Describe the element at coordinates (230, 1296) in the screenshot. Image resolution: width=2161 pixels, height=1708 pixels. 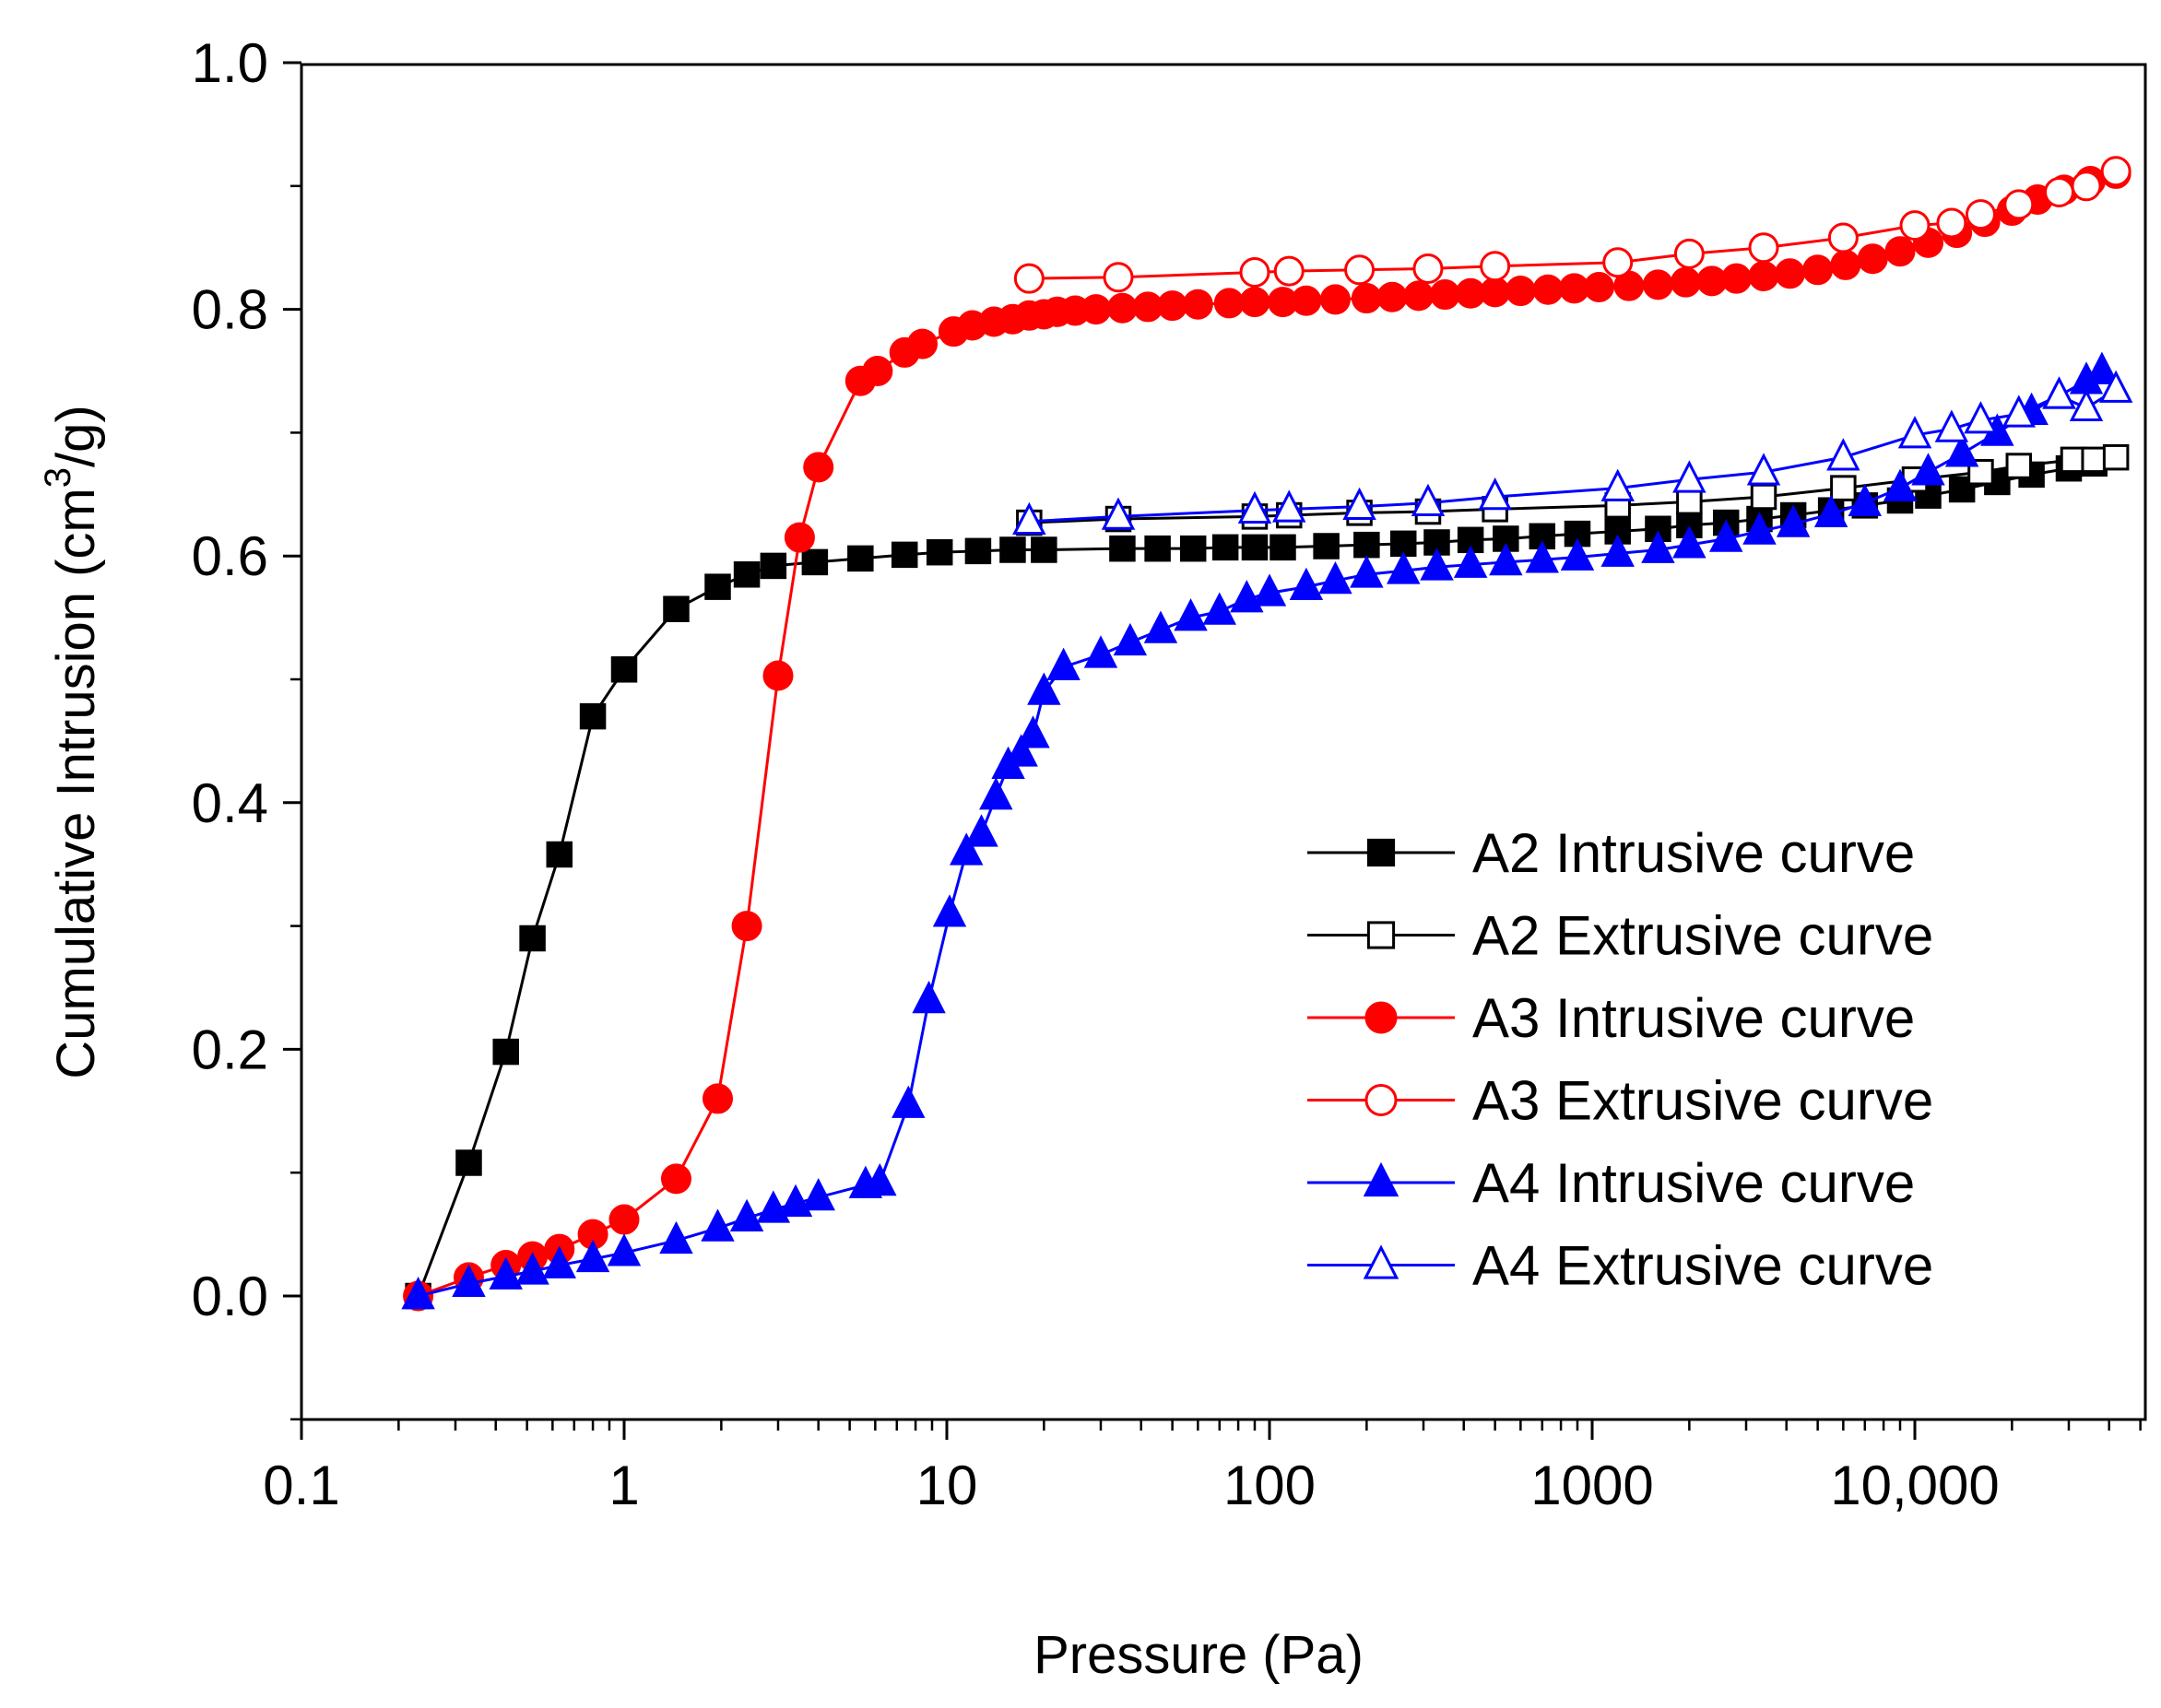
I see `y-tick-label: 0.0` at that location.